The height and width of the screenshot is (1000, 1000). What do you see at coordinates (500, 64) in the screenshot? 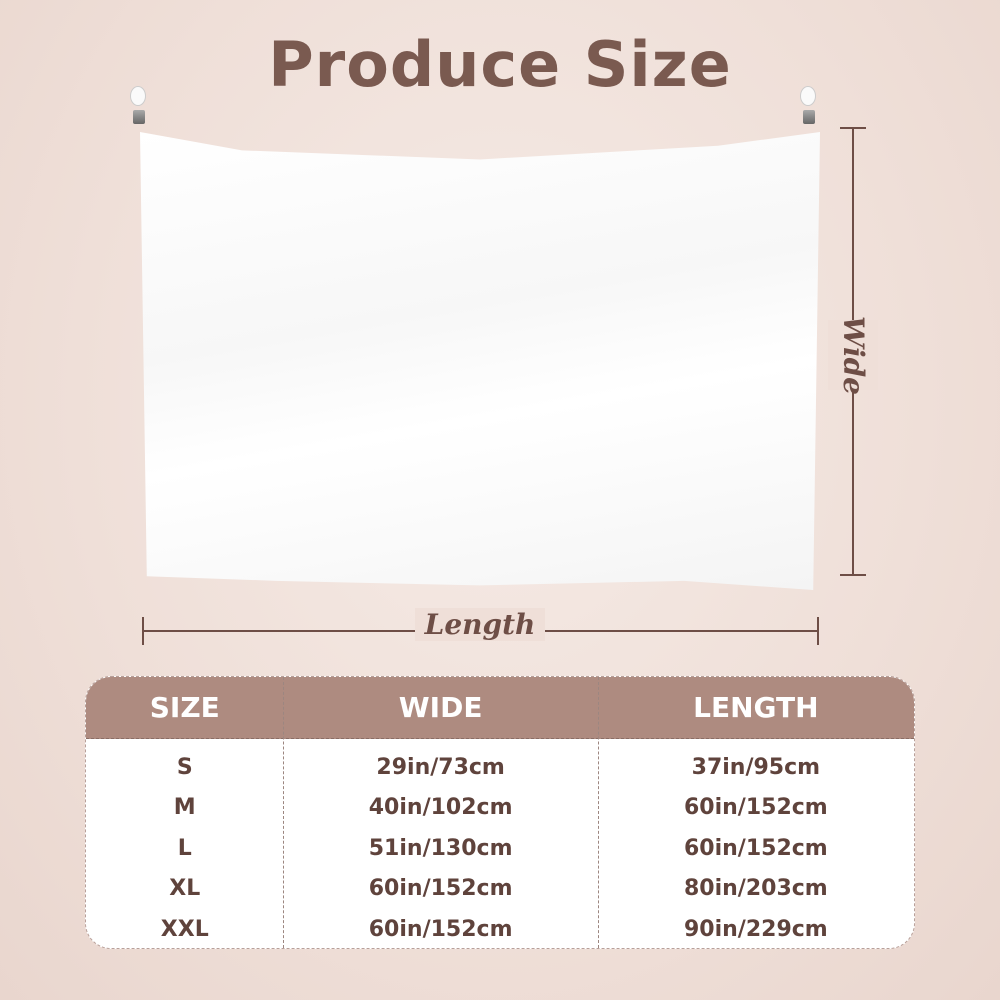
I see `page-title: Produce Size` at bounding box center [500, 64].